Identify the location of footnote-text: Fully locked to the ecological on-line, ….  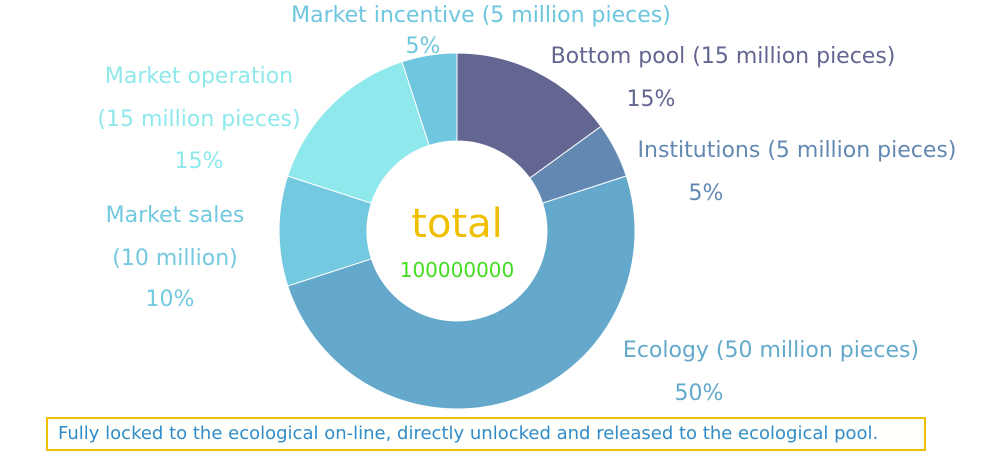
(468, 433).